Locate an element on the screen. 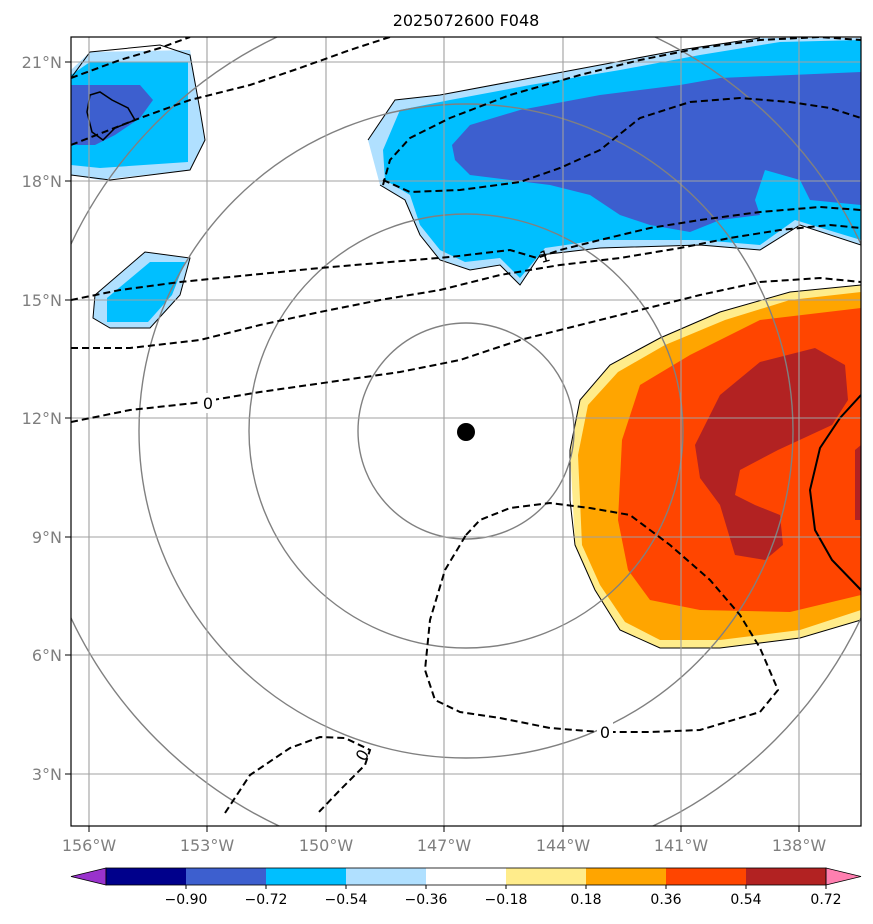  lat-tick-label: 12°N is located at coordinates (42, 418).